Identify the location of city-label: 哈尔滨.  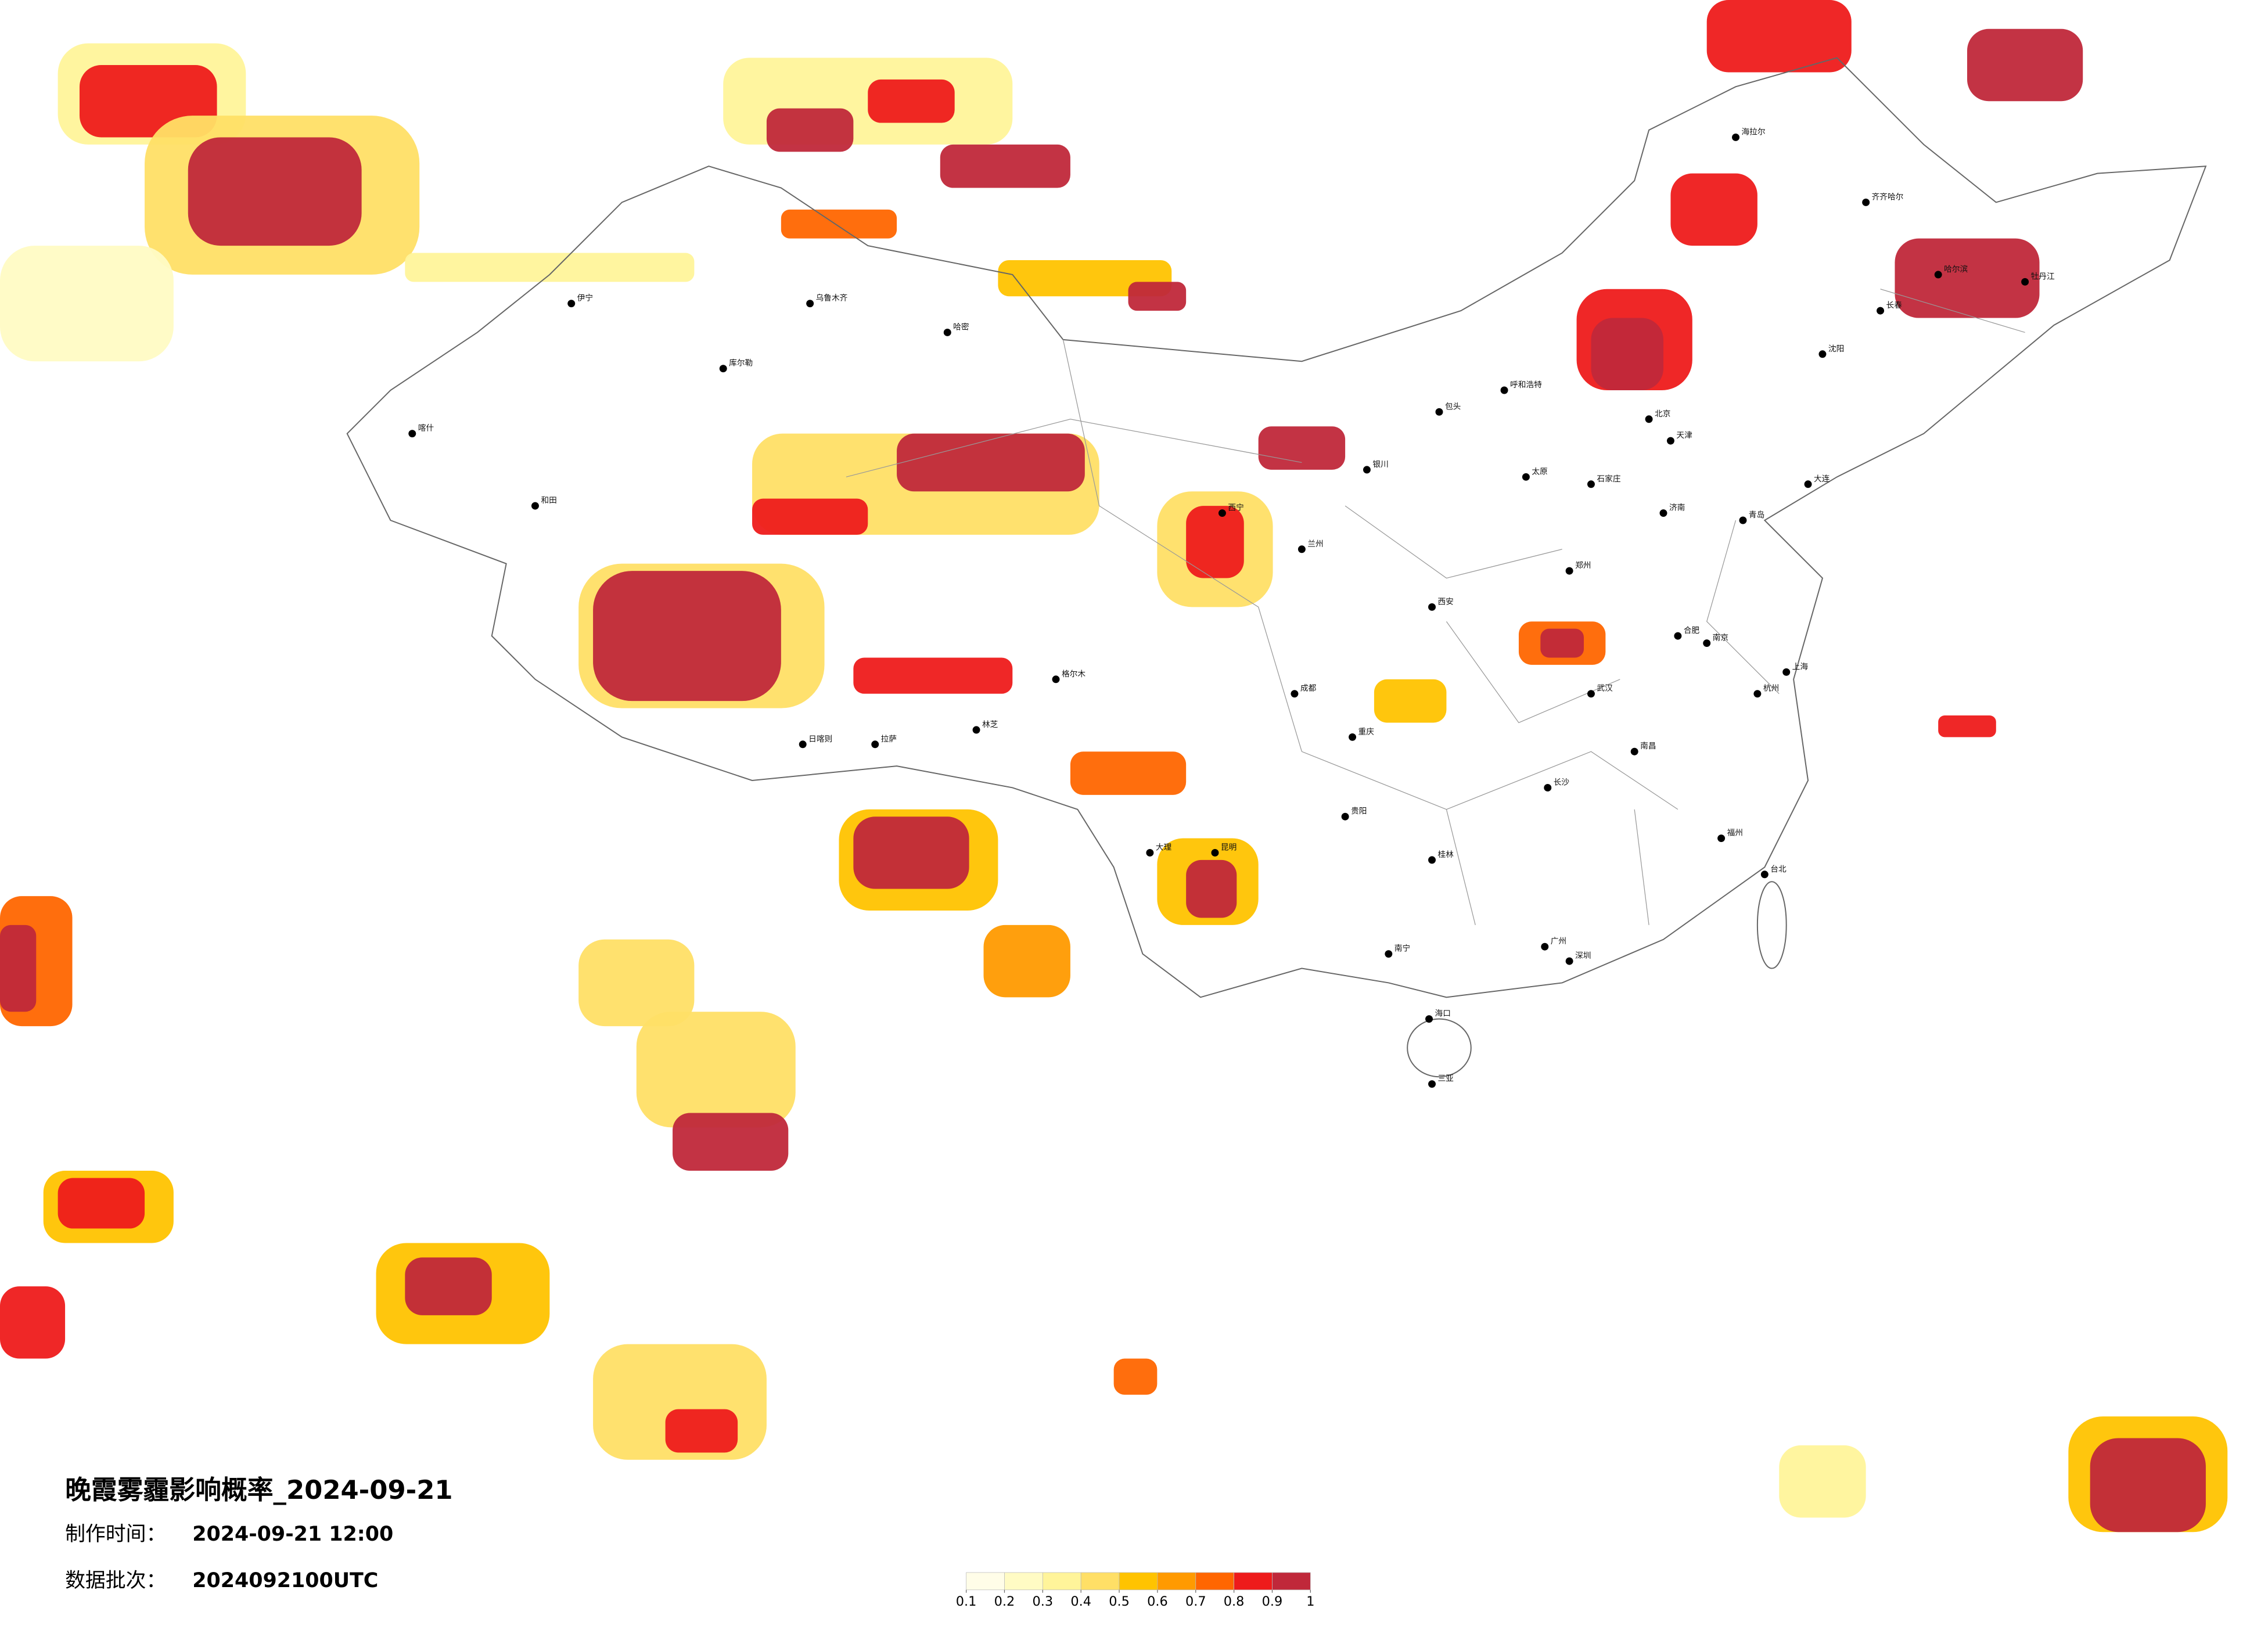
(1956, 269).